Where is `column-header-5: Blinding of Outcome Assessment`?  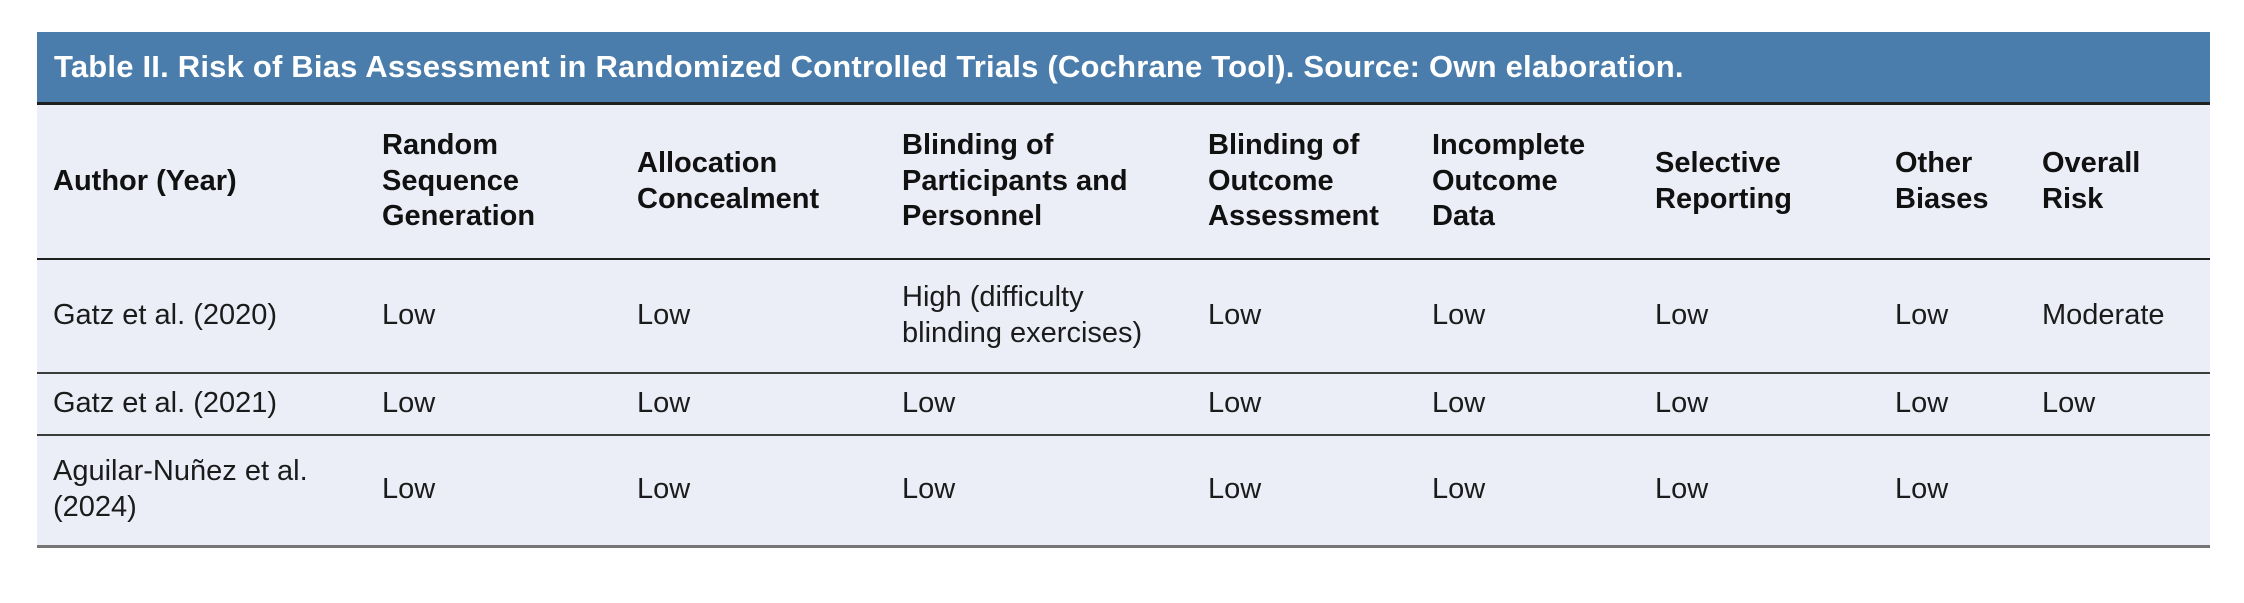 column-header-5: Blinding of Outcome Assessment is located at coordinates (1293, 180).